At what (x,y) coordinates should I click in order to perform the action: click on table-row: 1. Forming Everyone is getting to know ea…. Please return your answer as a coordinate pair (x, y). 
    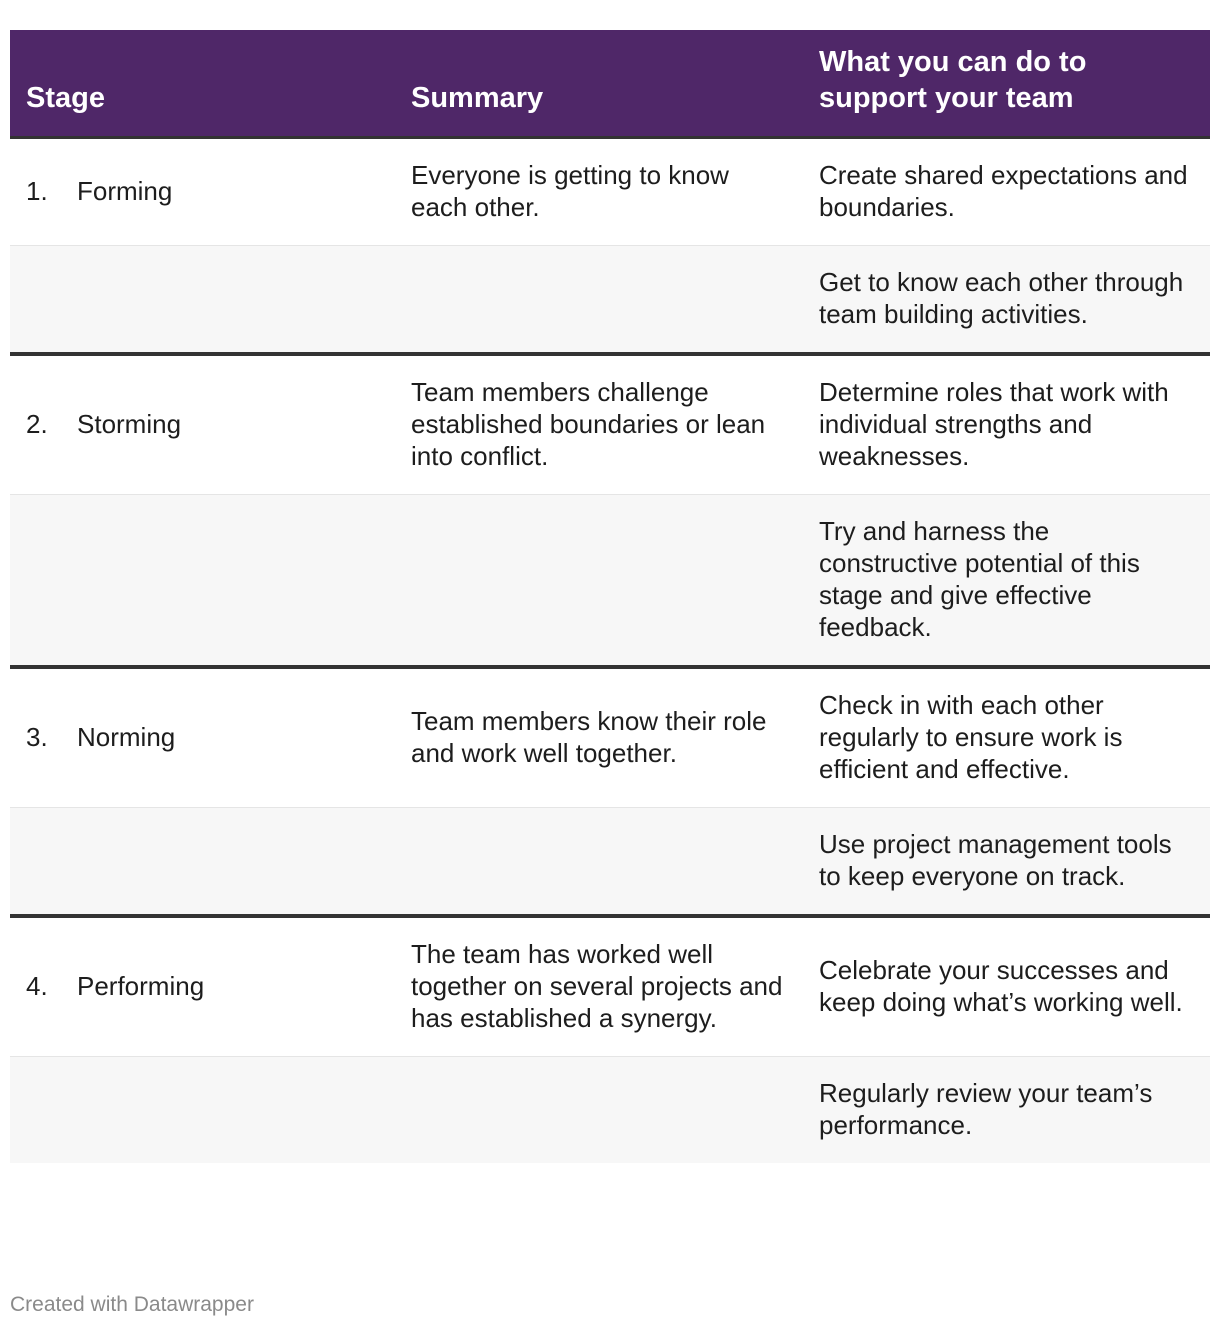
    Looking at the image, I should click on (610, 191).